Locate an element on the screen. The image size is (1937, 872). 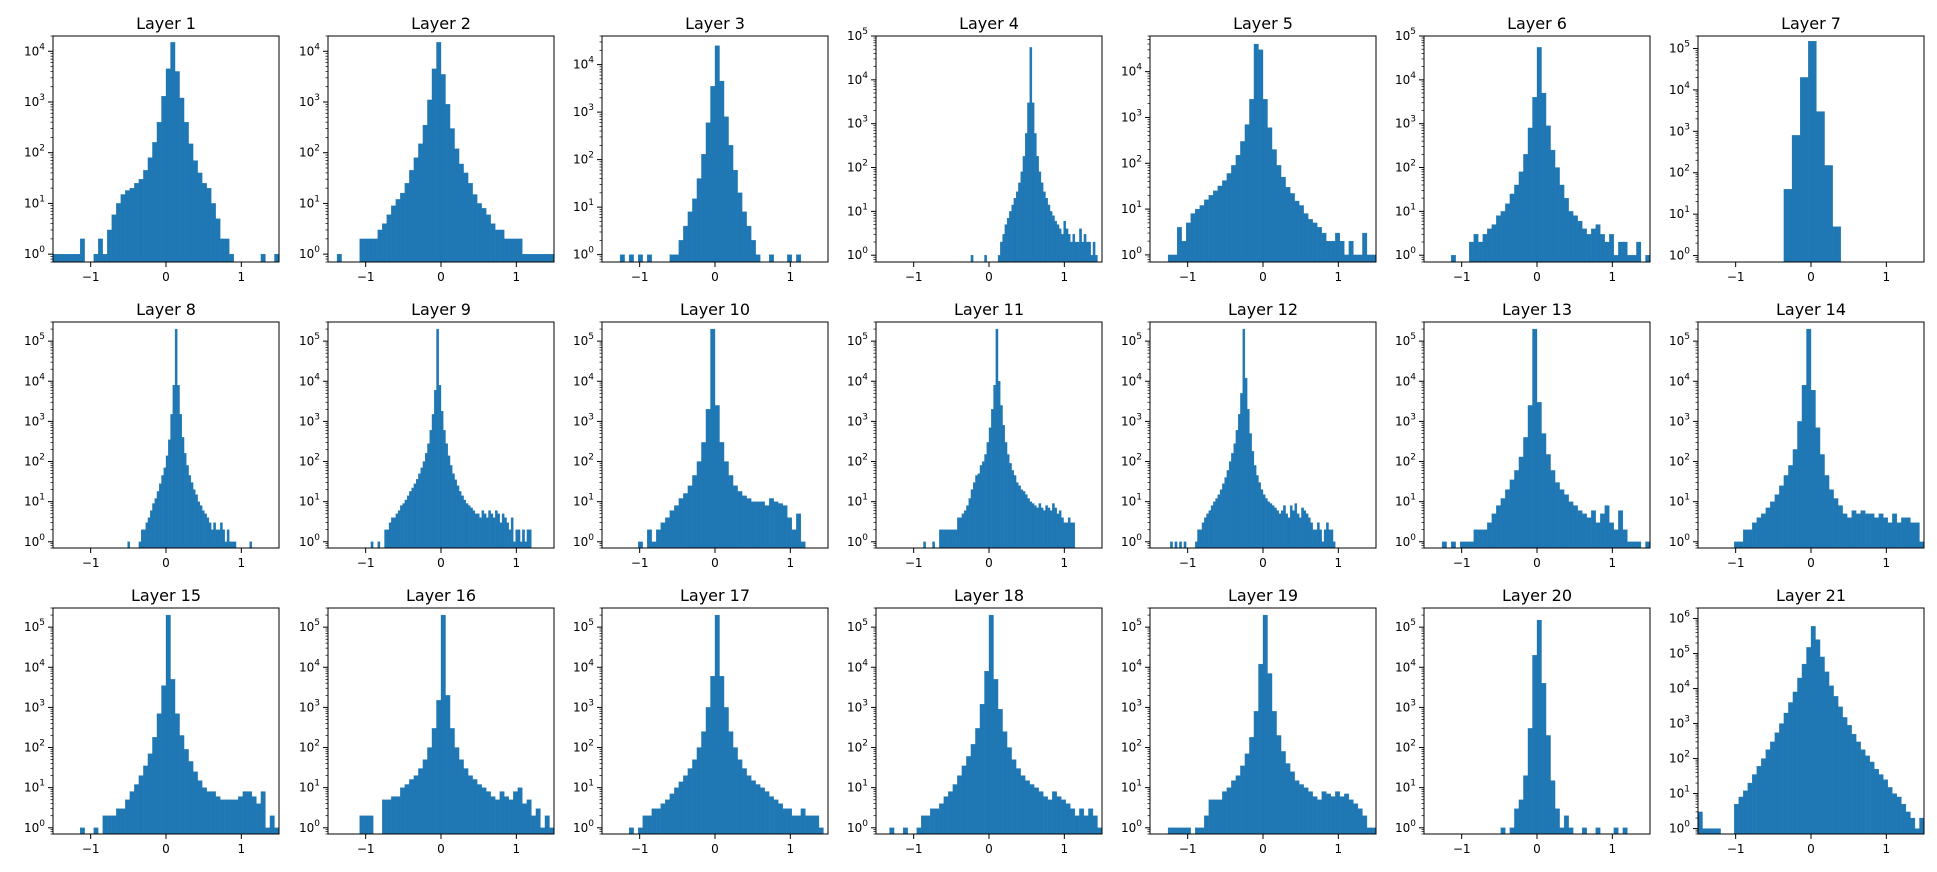
x-tick-label: −1 is located at coordinates (366, 277).